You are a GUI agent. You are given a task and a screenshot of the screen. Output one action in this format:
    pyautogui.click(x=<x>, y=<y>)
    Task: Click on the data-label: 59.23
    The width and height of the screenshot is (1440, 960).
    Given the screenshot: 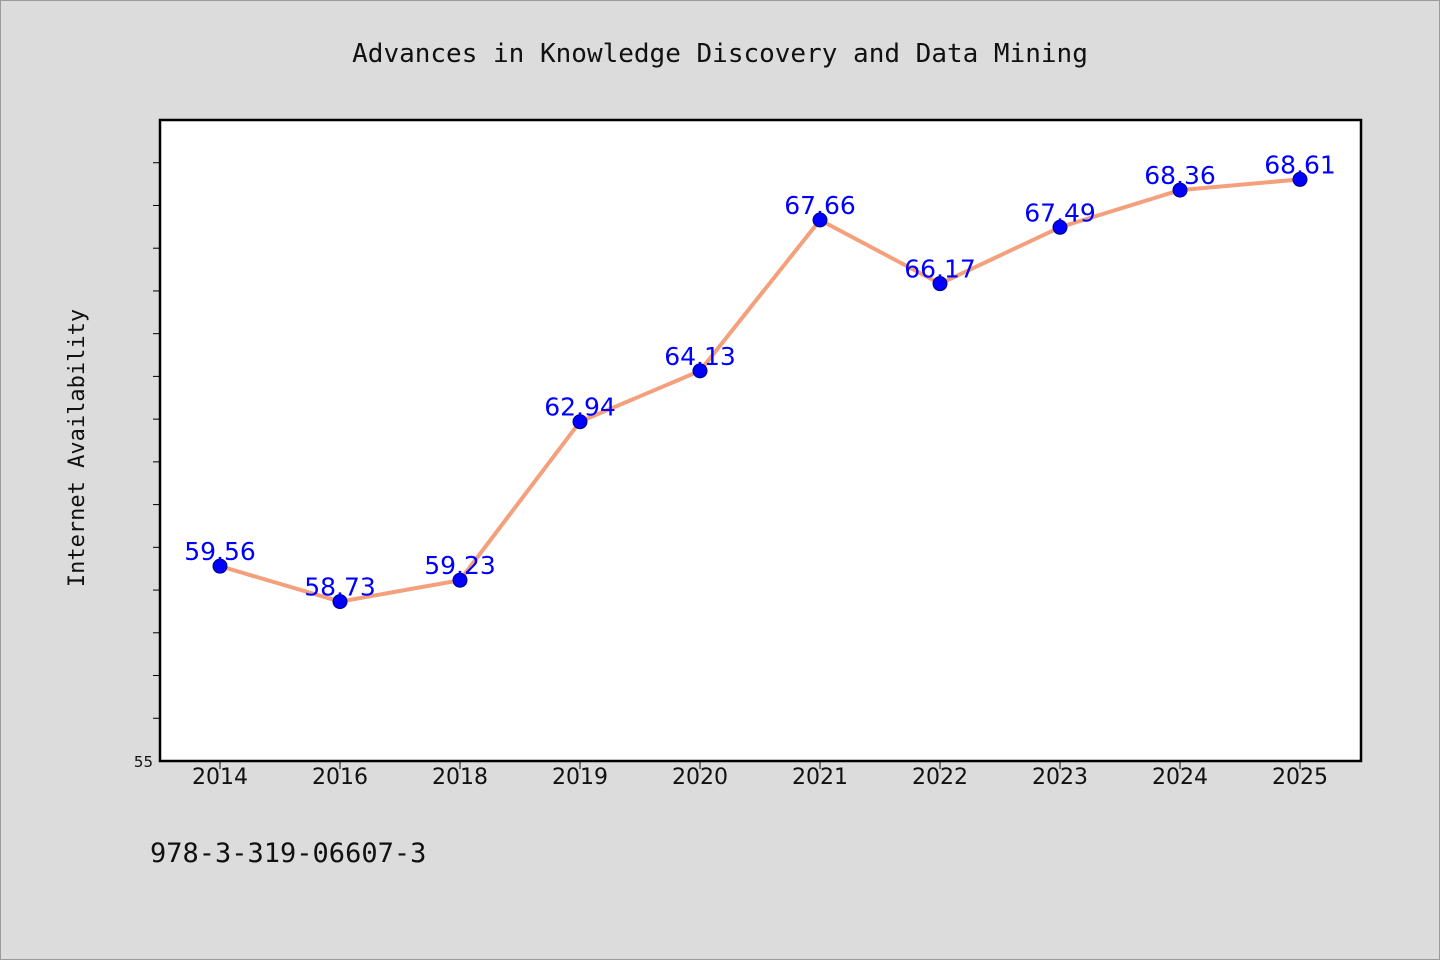 What is the action you would take?
    pyautogui.click(x=460, y=565)
    